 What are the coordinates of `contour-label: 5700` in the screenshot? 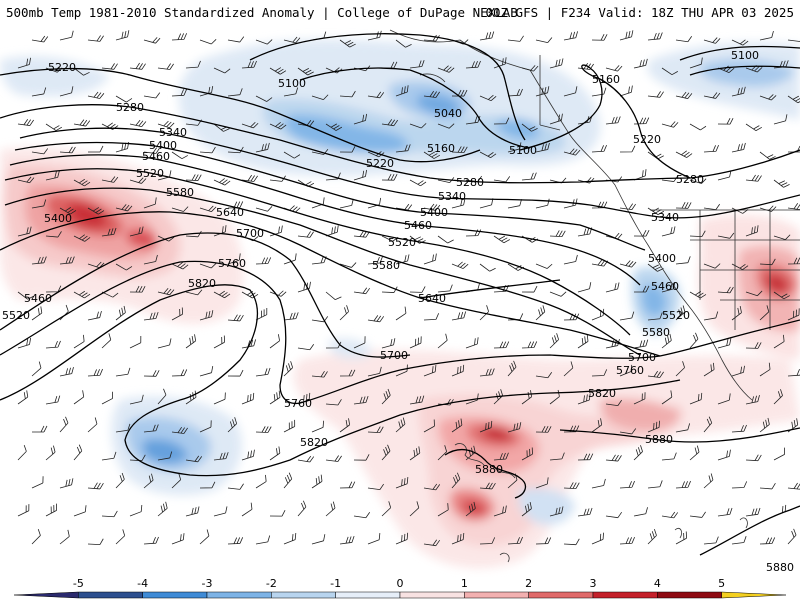 It's located at (394, 355).